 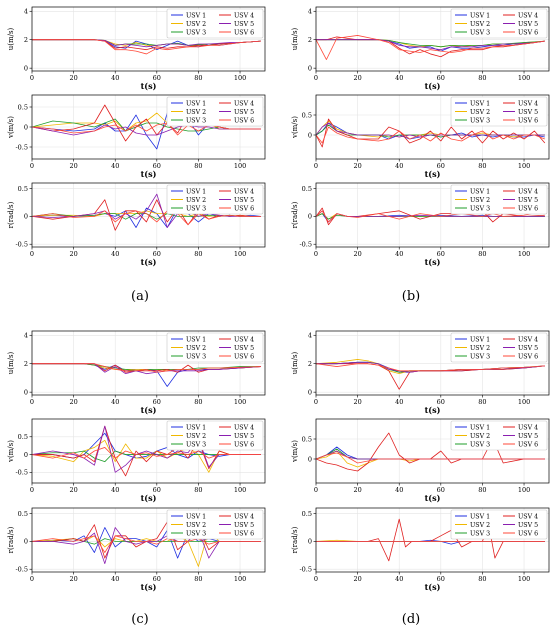 I want to click on y-axis-label: v(m/s), so click(x=295, y=127).